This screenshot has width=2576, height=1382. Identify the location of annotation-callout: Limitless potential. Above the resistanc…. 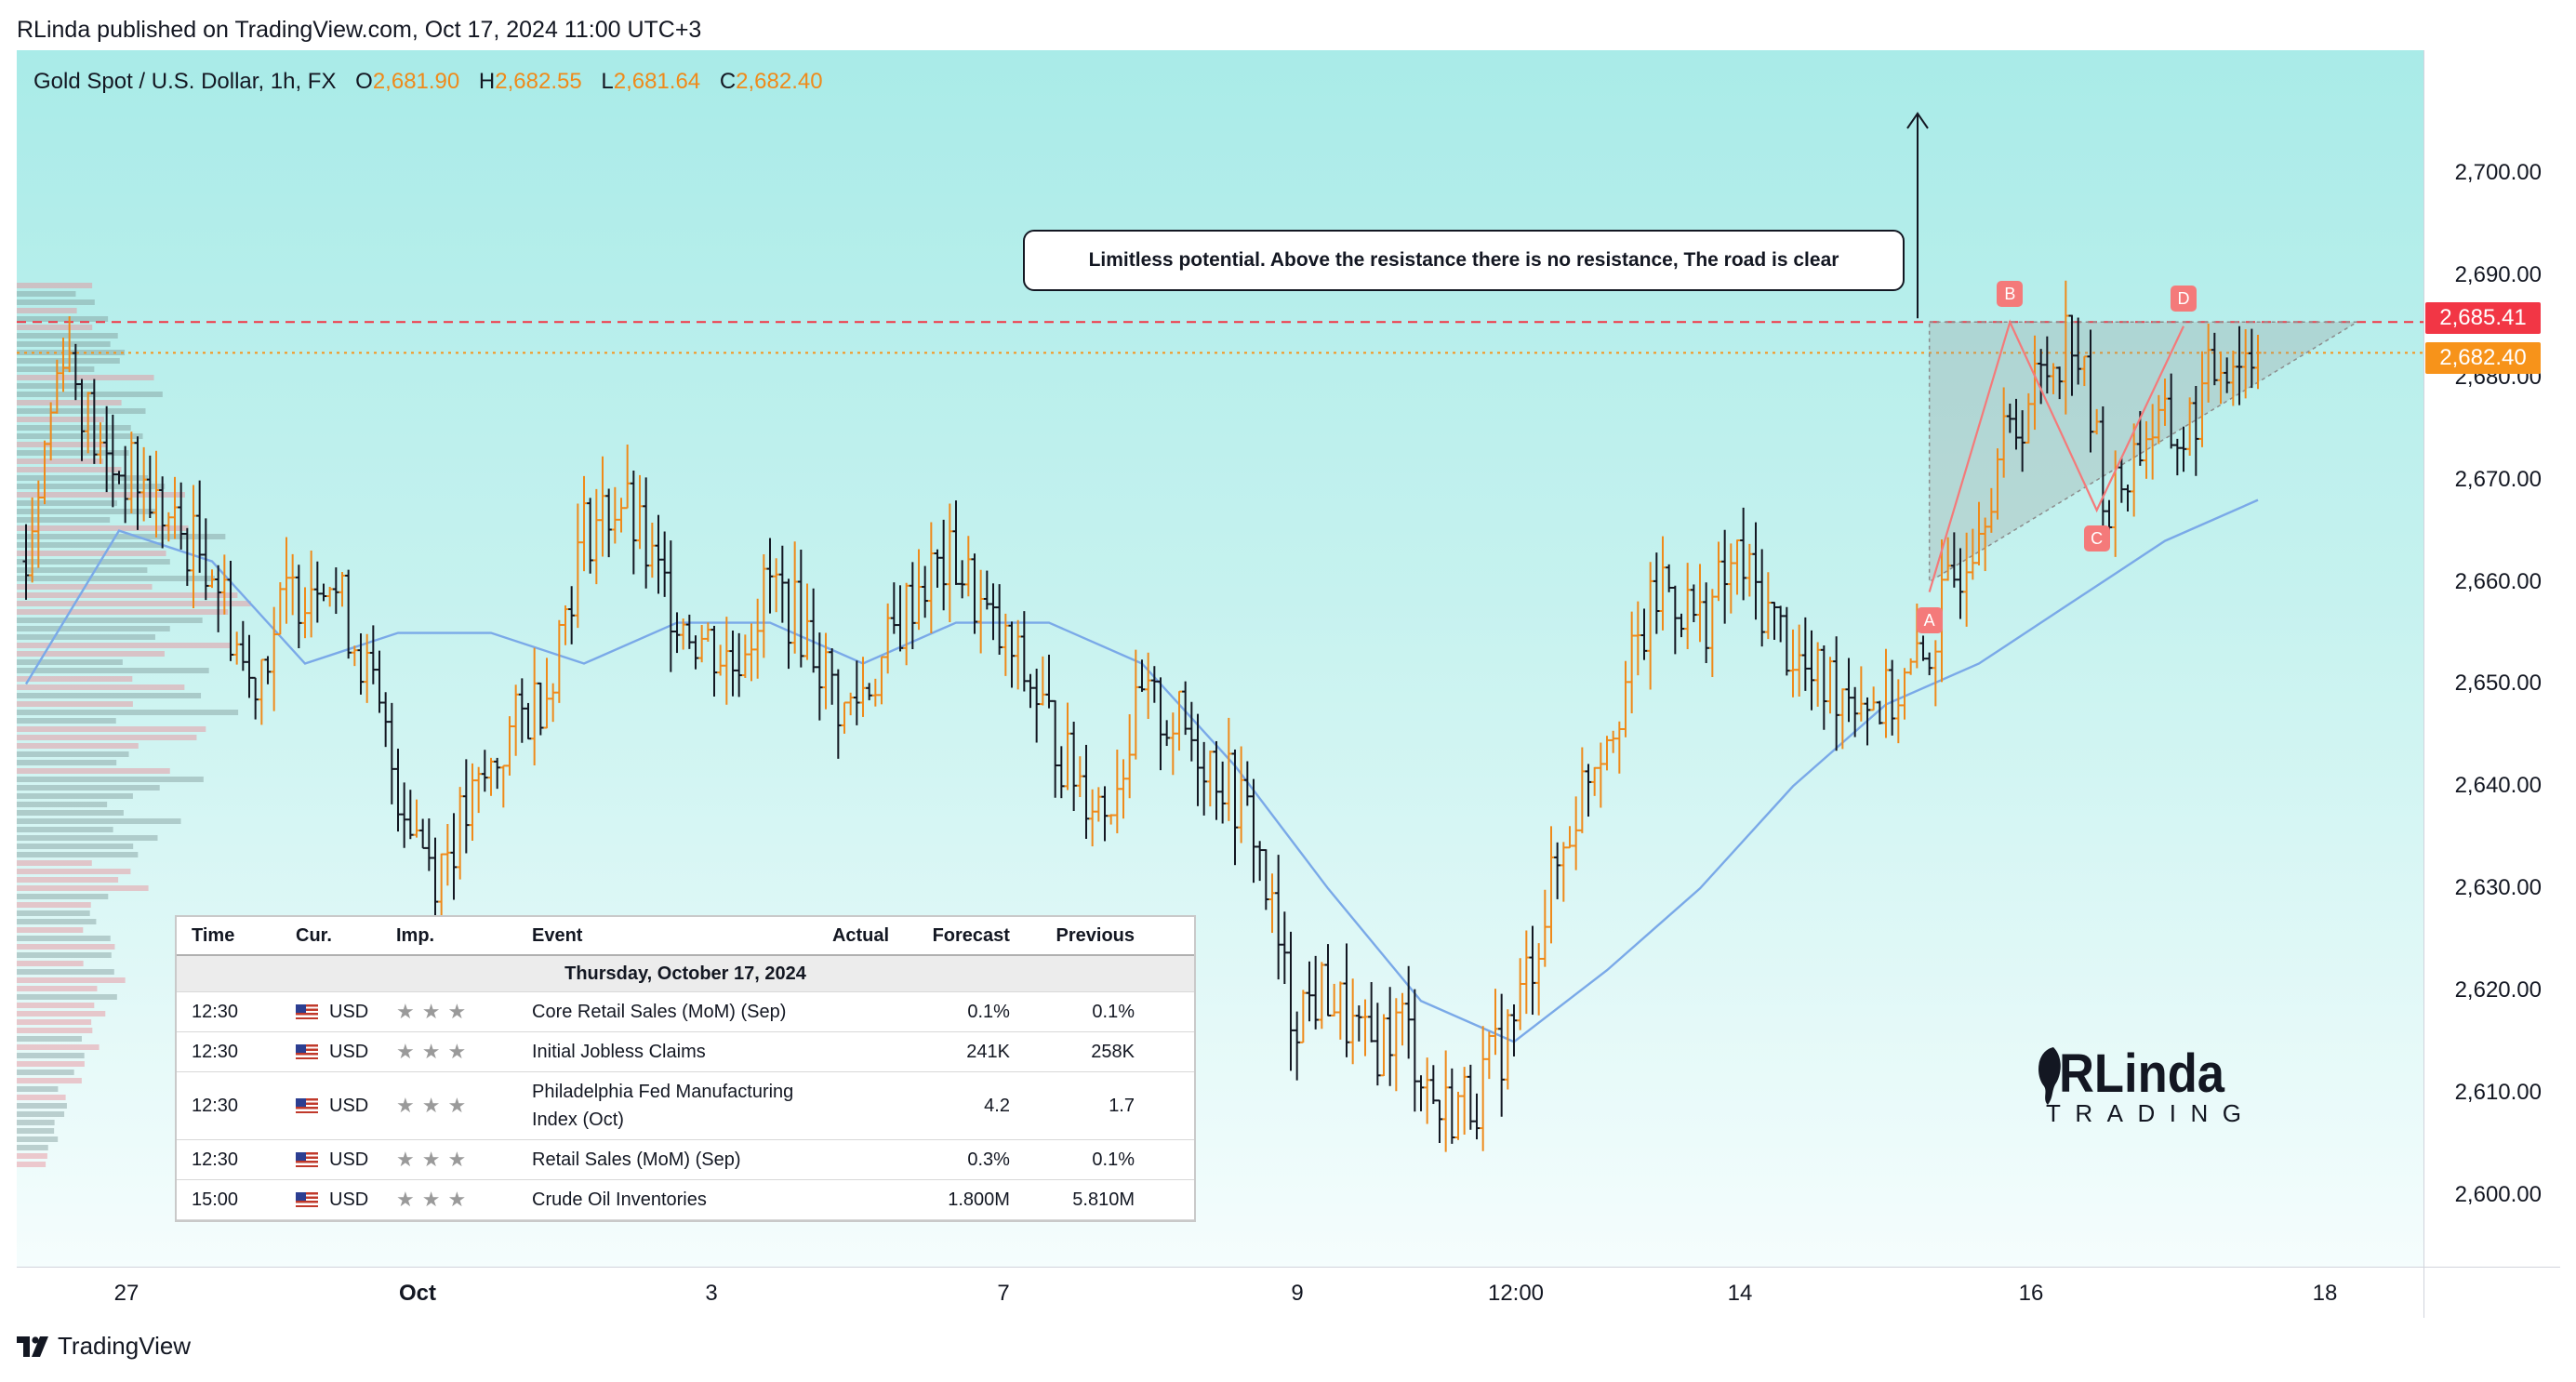
(1464, 260).